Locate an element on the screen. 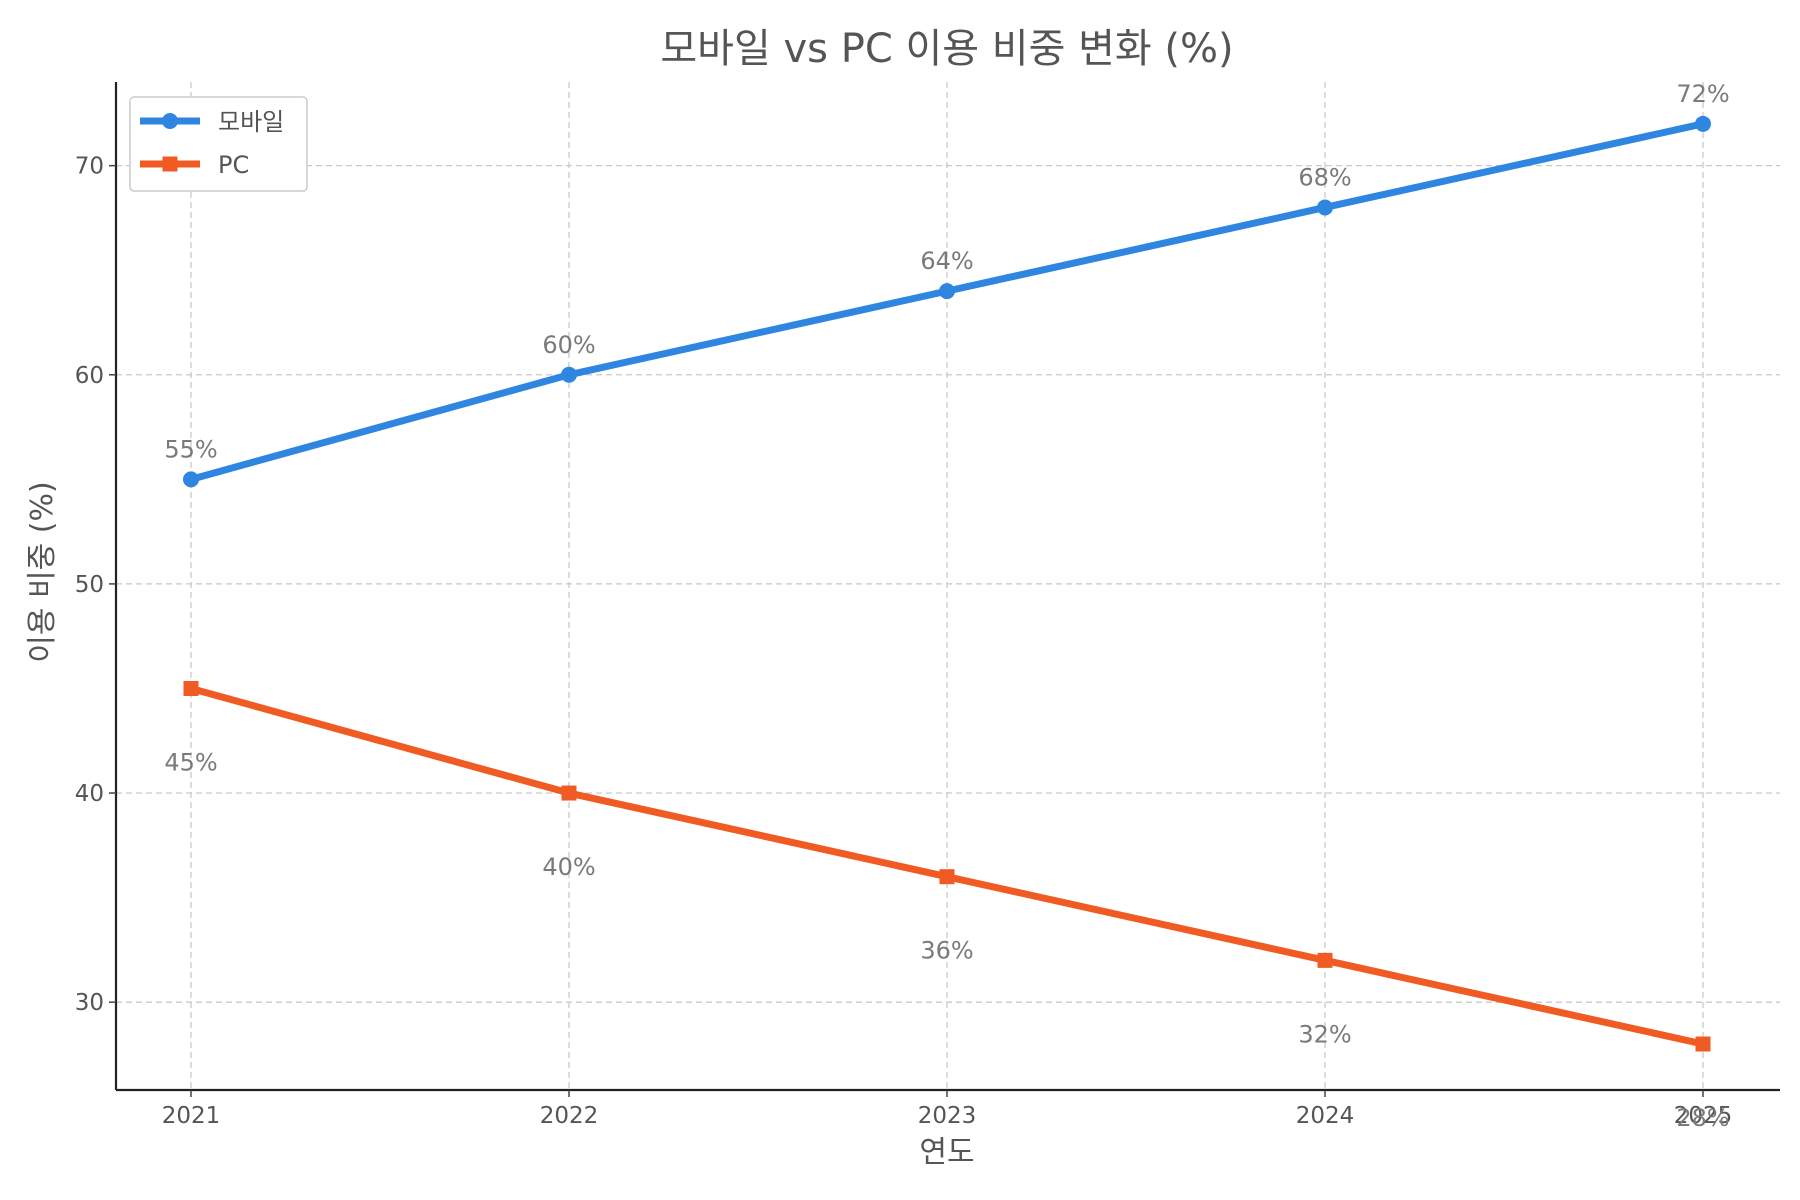 The height and width of the screenshot is (1200, 1800). legend-label: 모바일 is located at coordinates (251, 122).